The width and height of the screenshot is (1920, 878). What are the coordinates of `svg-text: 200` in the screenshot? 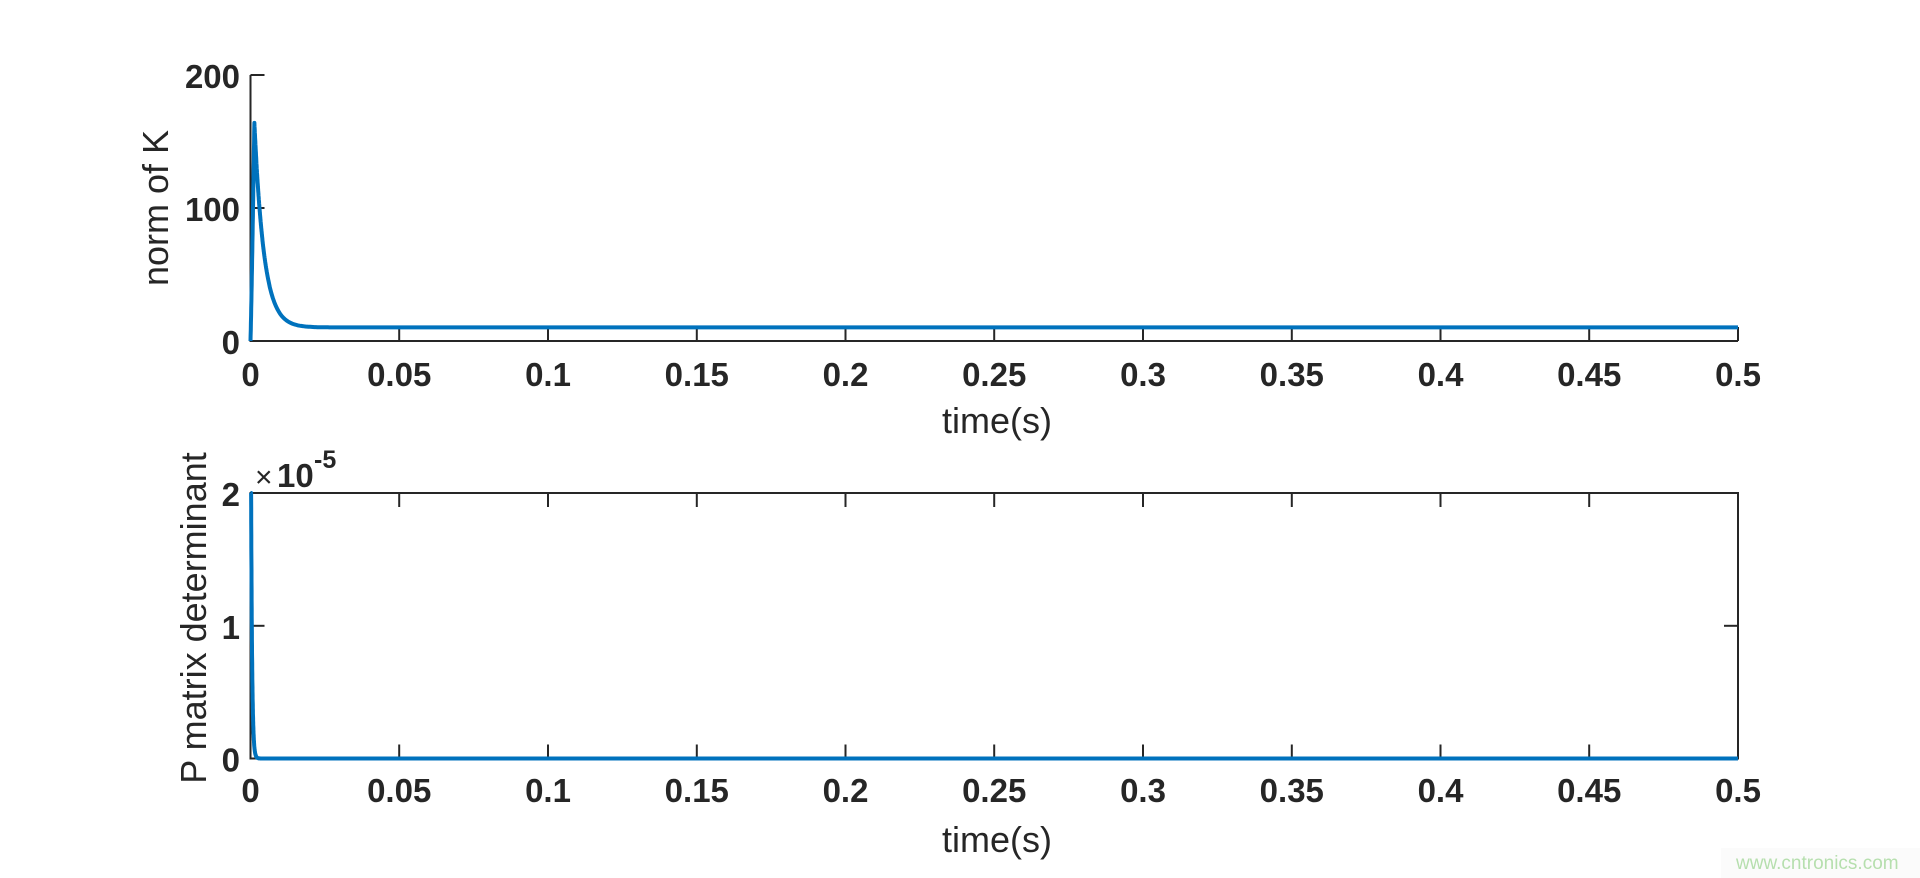 It's located at (212, 76).